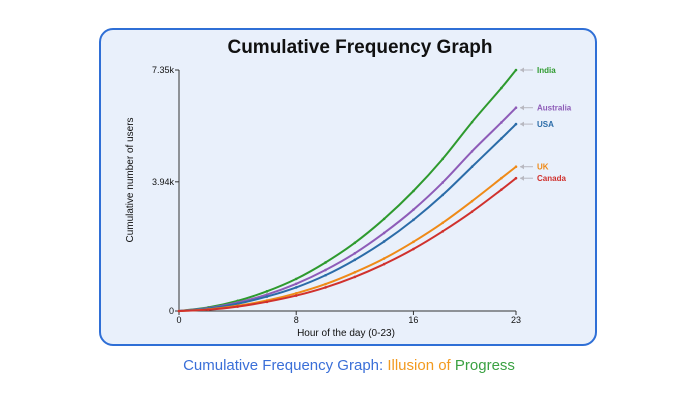 Image resolution: width=698 pixels, height=400 pixels. What do you see at coordinates (359, 47) in the screenshot?
I see `chart-title: Cumulative Frequency Graph` at bounding box center [359, 47].